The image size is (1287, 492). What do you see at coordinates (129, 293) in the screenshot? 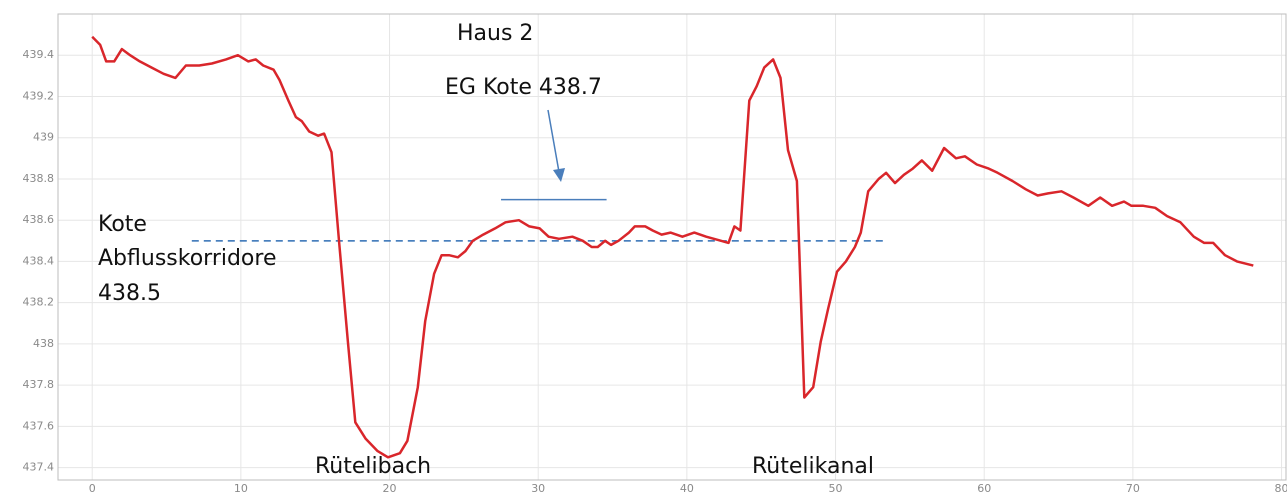
I see `annotation: 438.5` at bounding box center [129, 293].